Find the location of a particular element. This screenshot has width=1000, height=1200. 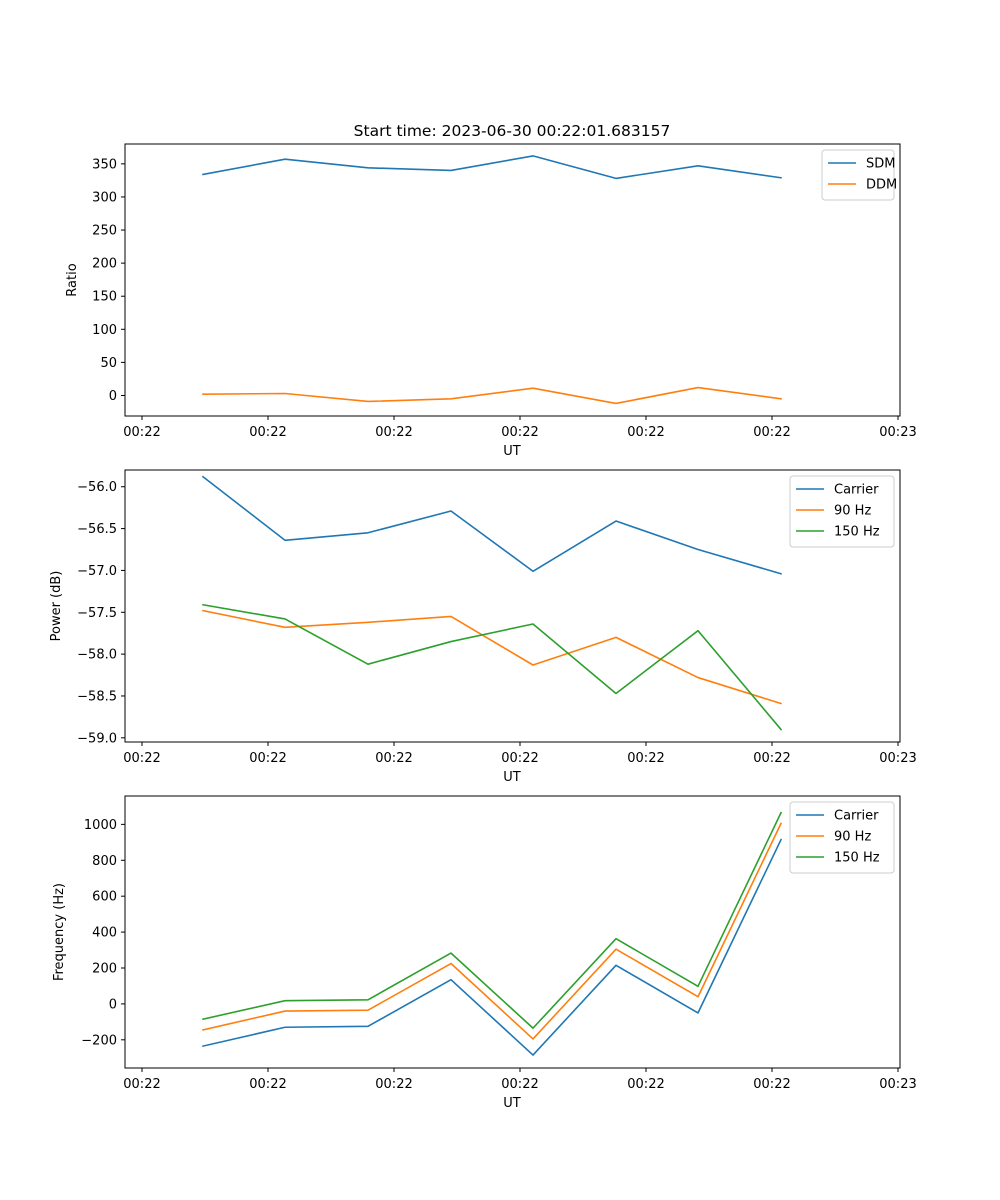

y-tick-label: −57.0 is located at coordinates (97, 571).